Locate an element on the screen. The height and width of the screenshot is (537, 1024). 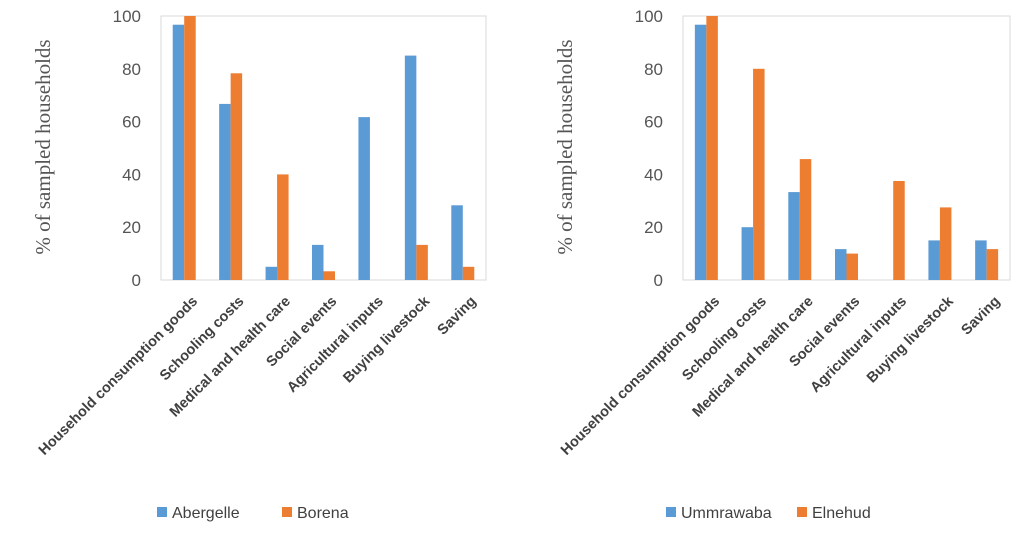
legend-label-ummrawaba: Ummrawaba is located at coordinates (726, 513).